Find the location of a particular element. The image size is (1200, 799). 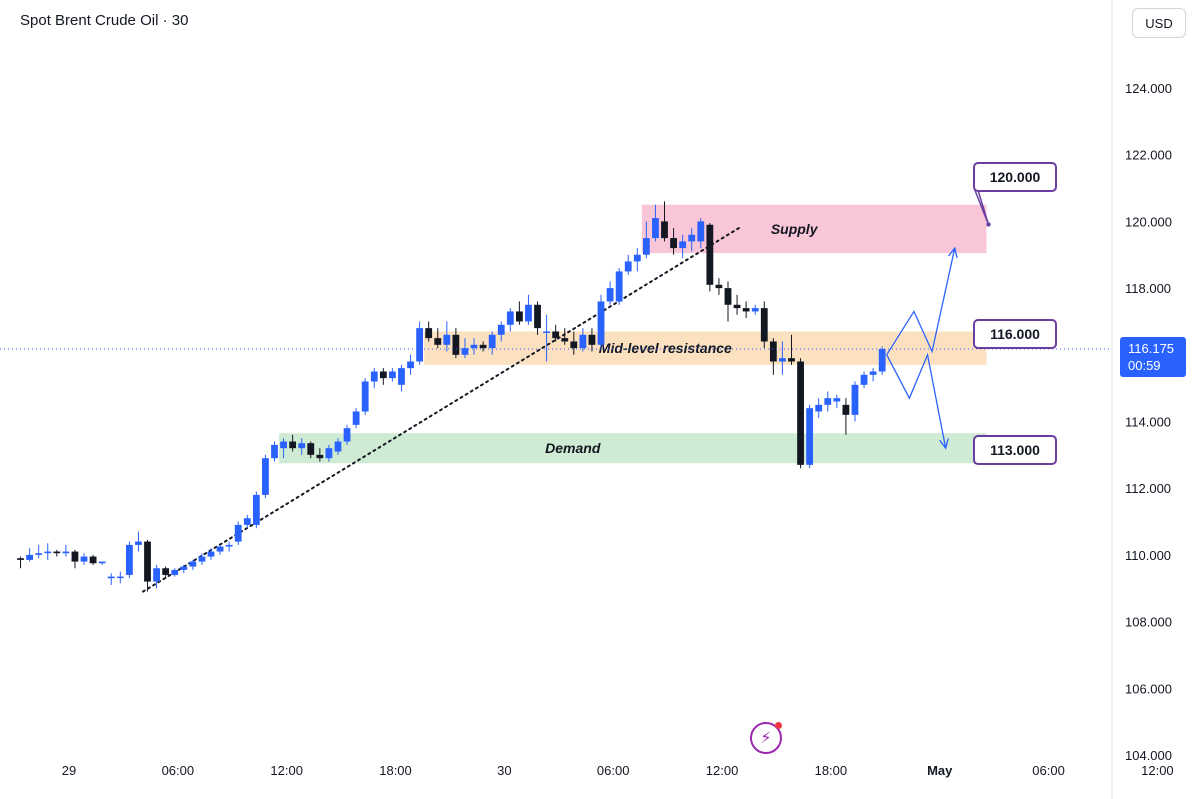

x-tick-label: 29 is located at coordinates (69, 770).